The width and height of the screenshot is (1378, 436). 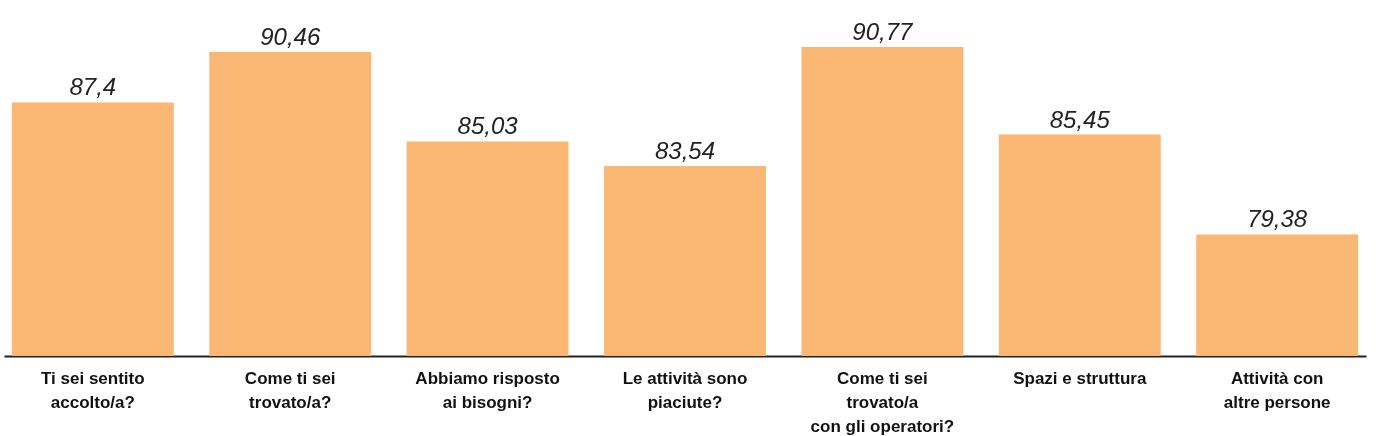 What do you see at coordinates (93, 390) in the screenshot?
I see `x-tick-label: Ti sei sentito accolto/a?` at bounding box center [93, 390].